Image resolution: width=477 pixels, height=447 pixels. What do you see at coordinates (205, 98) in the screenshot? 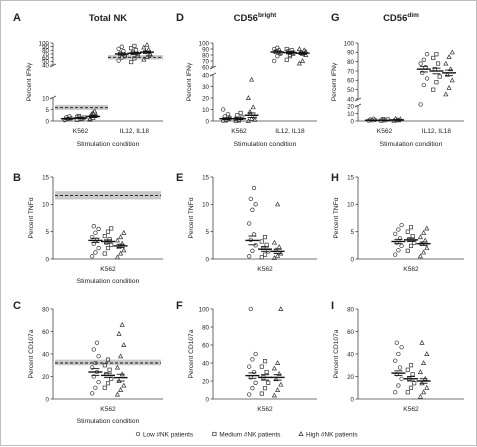
I see `y-tick-label: 20` at bounding box center [205, 98].